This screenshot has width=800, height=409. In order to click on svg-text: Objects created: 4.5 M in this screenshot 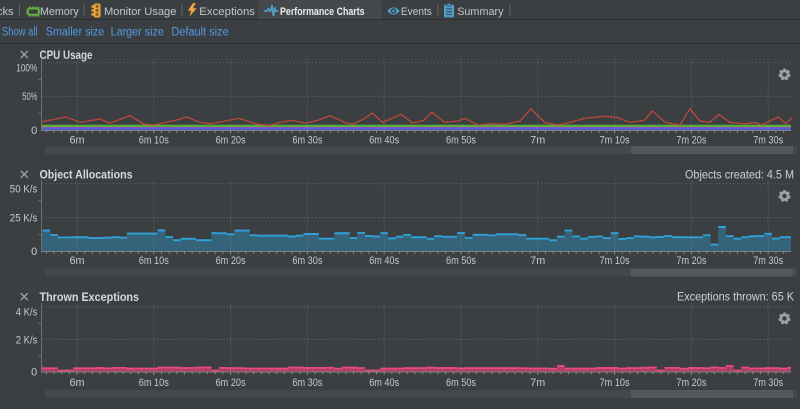, I will do `click(739, 174)`.